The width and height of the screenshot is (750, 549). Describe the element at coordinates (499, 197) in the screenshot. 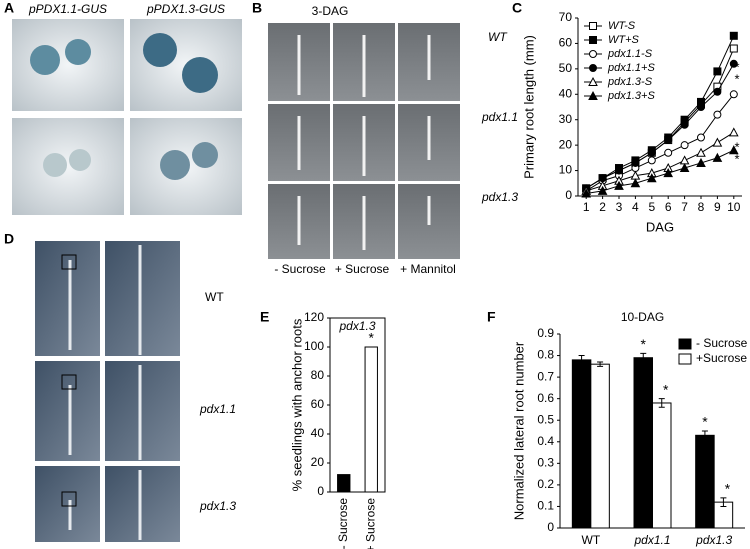

I see `row-label: pdx1.3` at that location.